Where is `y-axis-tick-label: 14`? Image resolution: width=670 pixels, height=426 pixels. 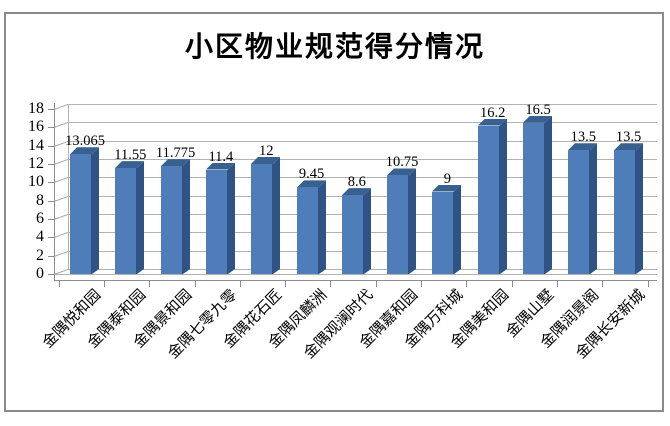 y-axis-tick-label: 14 is located at coordinates (36, 145).